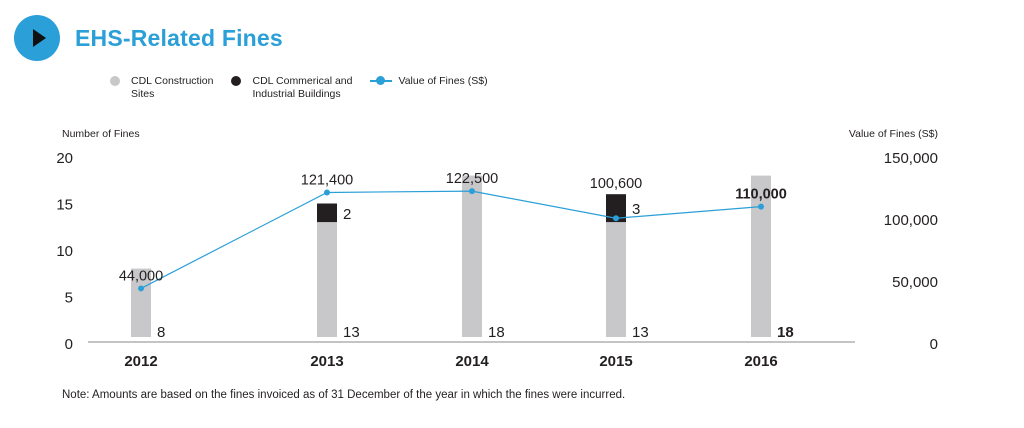 This screenshot has width=1024, height=428. I want to click on y2-tick-label: 100,000, so click(911, 220).